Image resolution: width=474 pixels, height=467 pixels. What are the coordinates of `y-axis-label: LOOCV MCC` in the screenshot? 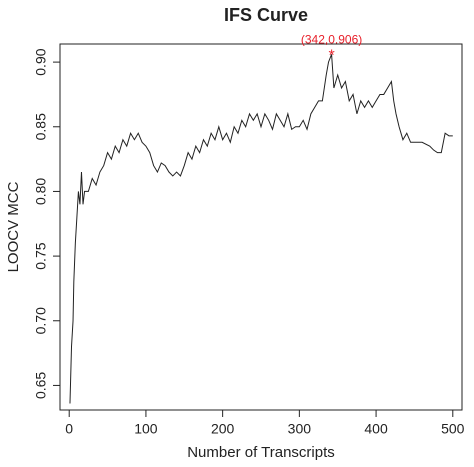 It's located at (13, 226).